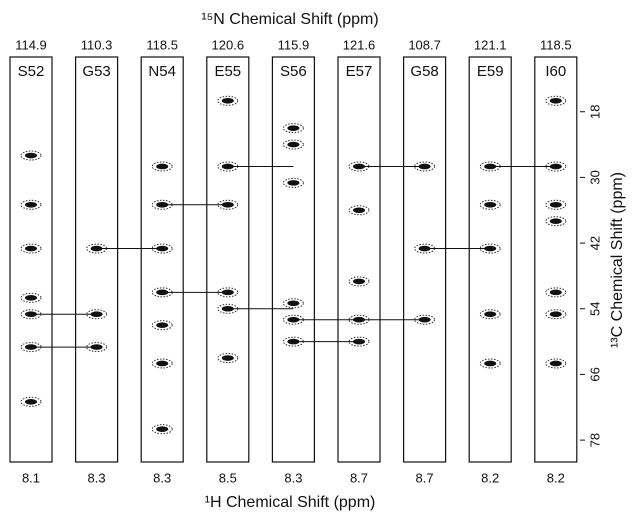 The width and height of the screenshot is (632, 514). What do you see at coordinates (290, 502) in the screenshot?
I see `x-axis-title: ¹H Chemical Shift (ppm)` at bounding box center [290, 502].